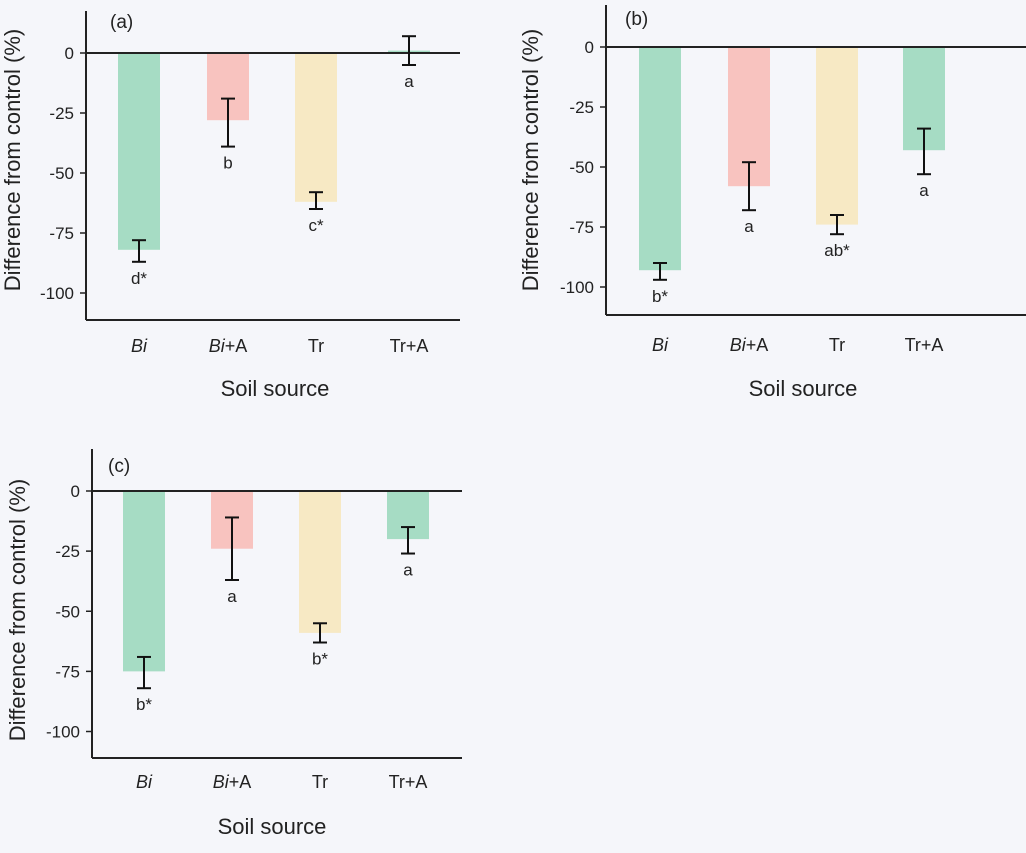  Describe the element at coordinates (636, 19) in the screenshot. I see `panel-label: (b)` at that location.